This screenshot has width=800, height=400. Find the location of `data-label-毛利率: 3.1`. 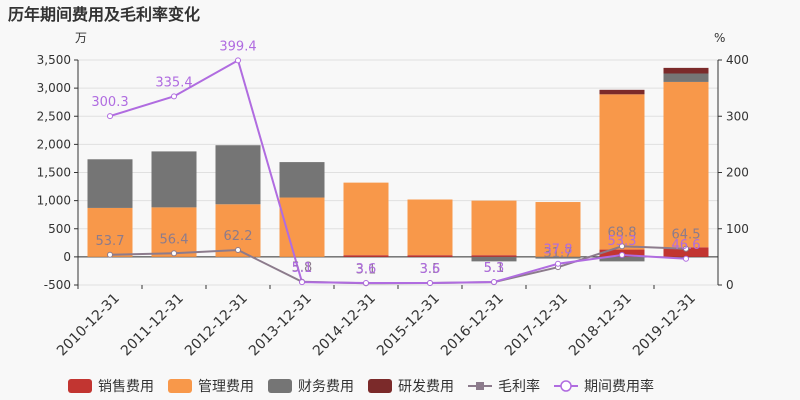

data-label-毛利率: 3.1 is located at coordinates (366, 269).